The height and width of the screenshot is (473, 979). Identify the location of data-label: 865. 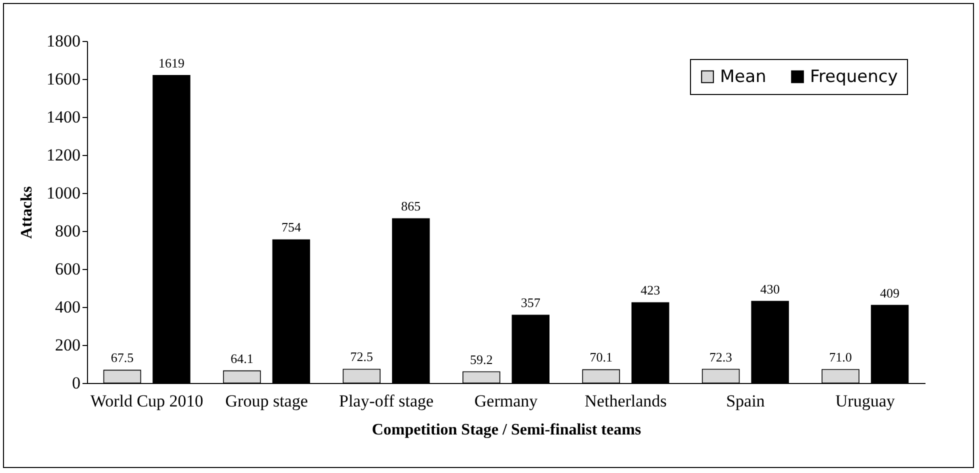
(411, 206).